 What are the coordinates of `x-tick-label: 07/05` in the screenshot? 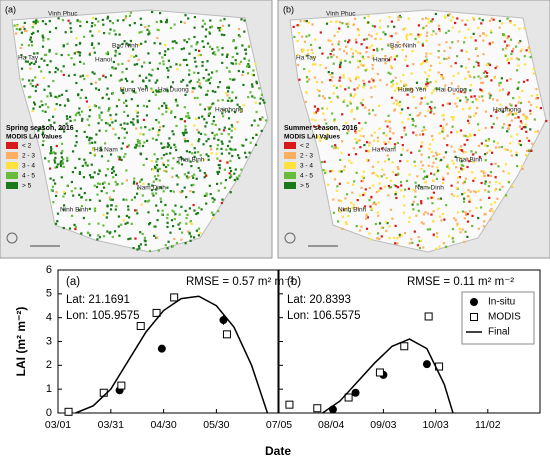 It's located at (279, 425).